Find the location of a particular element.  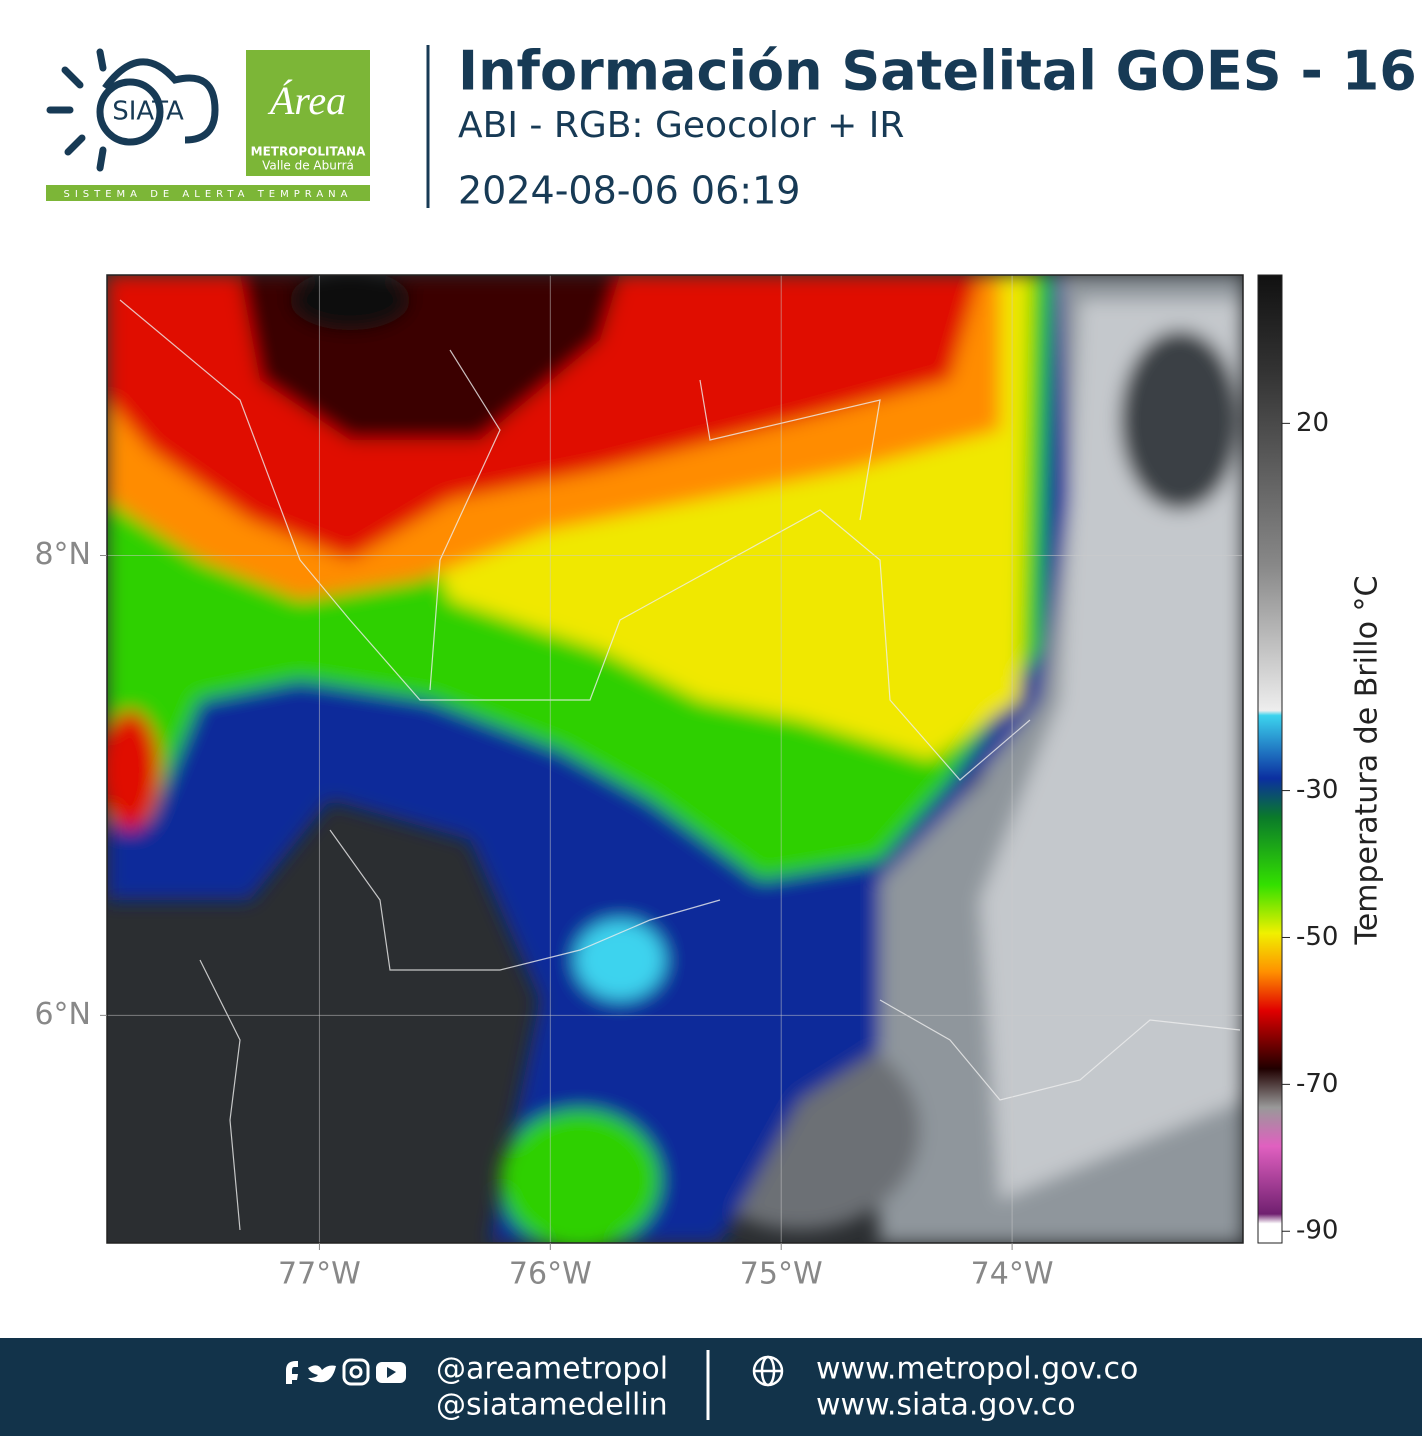

x-tick-label: 74°W is located at coordinates (1012, 1274).